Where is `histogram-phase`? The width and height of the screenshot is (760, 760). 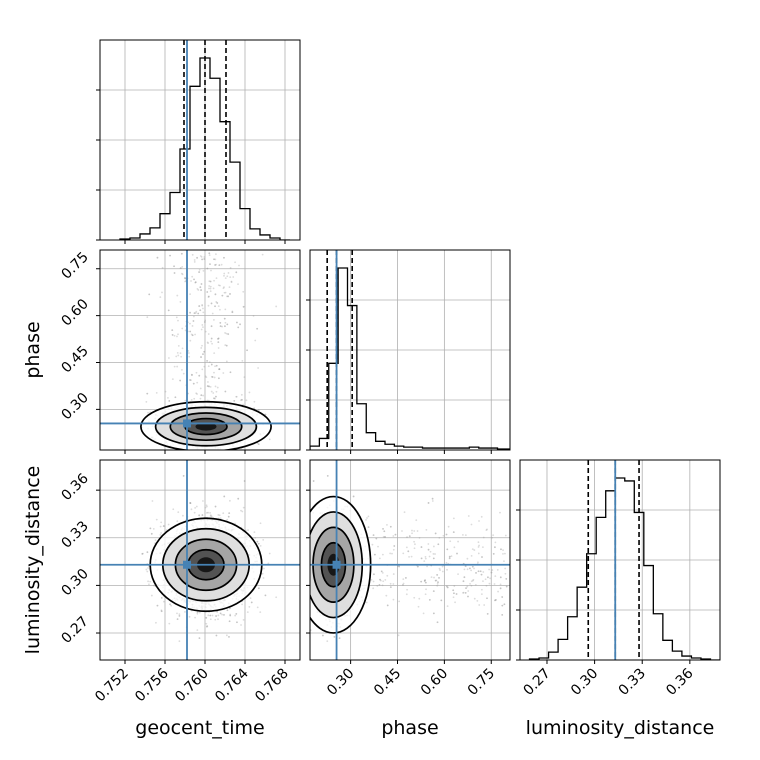 histogram-phase is located at coordinates (410, 358).